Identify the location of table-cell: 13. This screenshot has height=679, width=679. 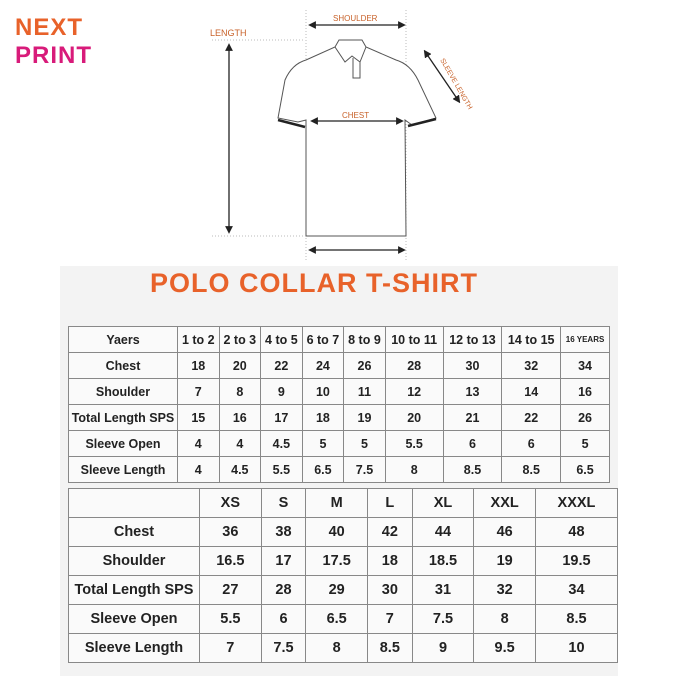
(472, 391).